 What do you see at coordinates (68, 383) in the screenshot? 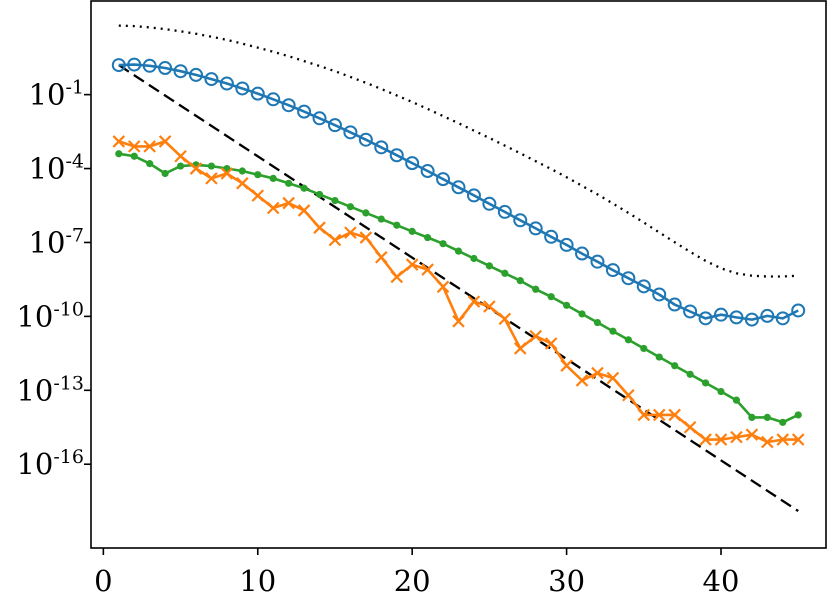
I see `y-tick-exponent: -13` at bounding box center [68, 383].